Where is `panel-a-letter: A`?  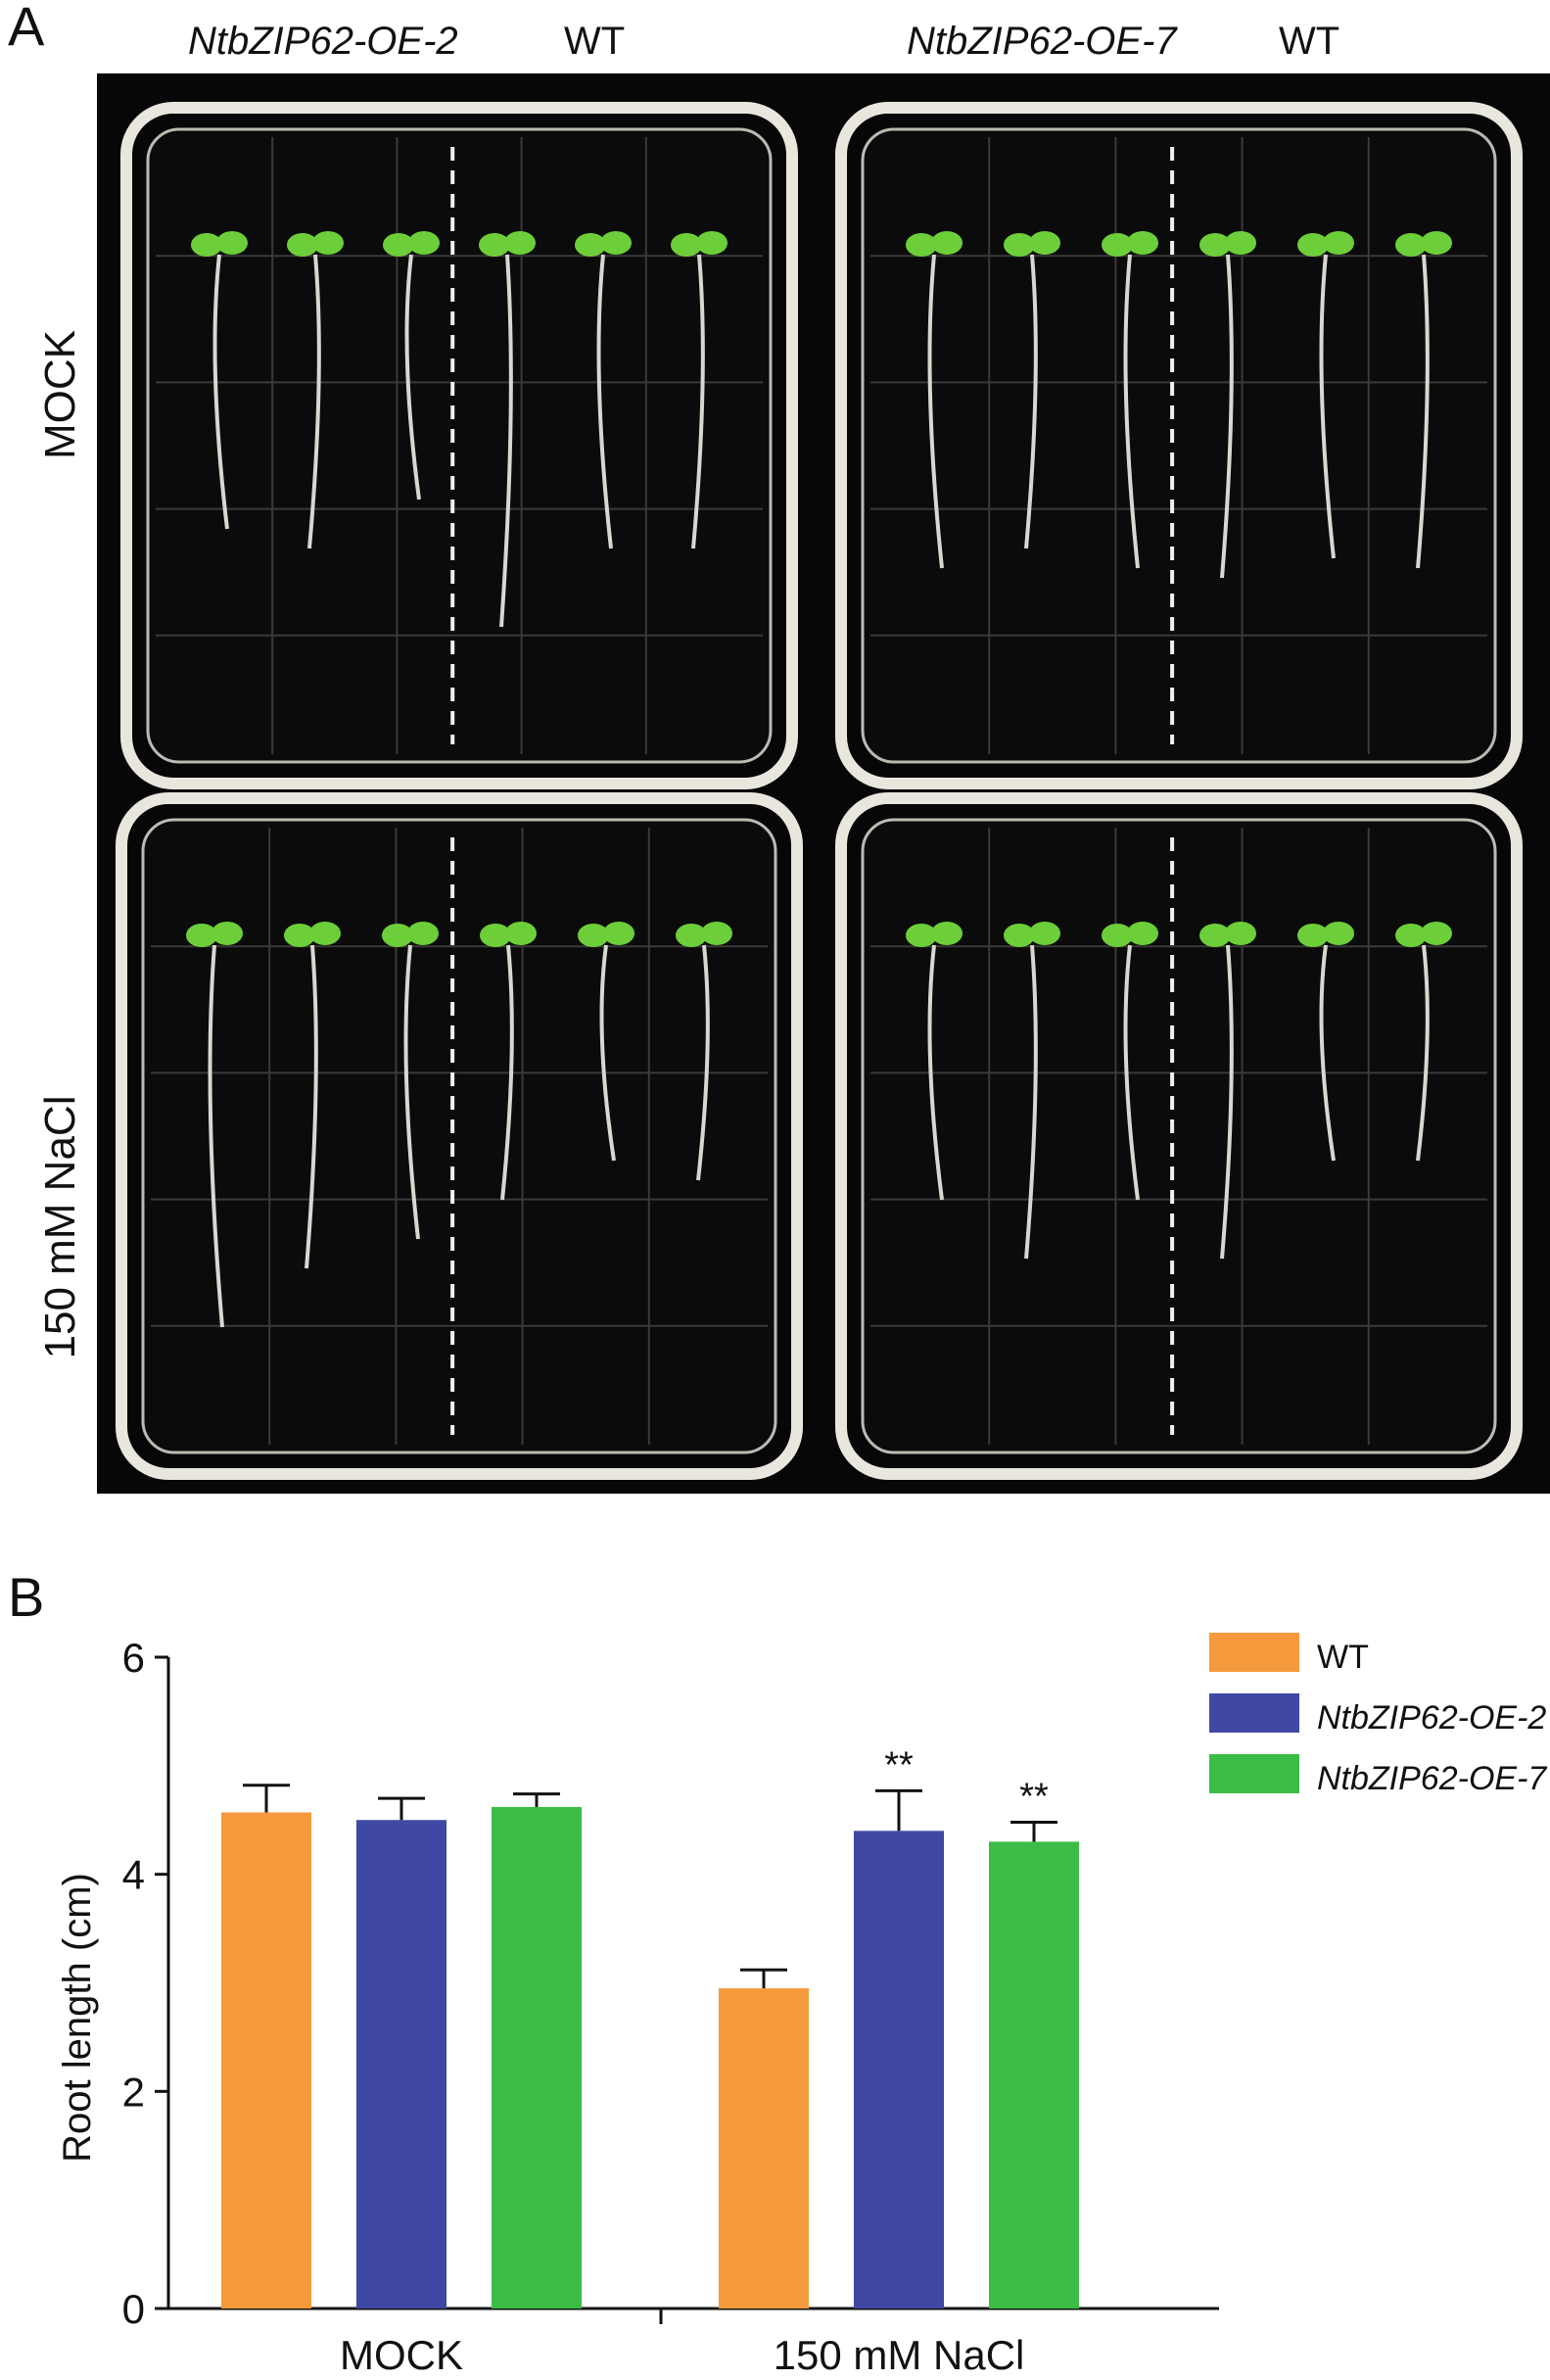 panel-a-letter: A is located at coordinates (26, 28).